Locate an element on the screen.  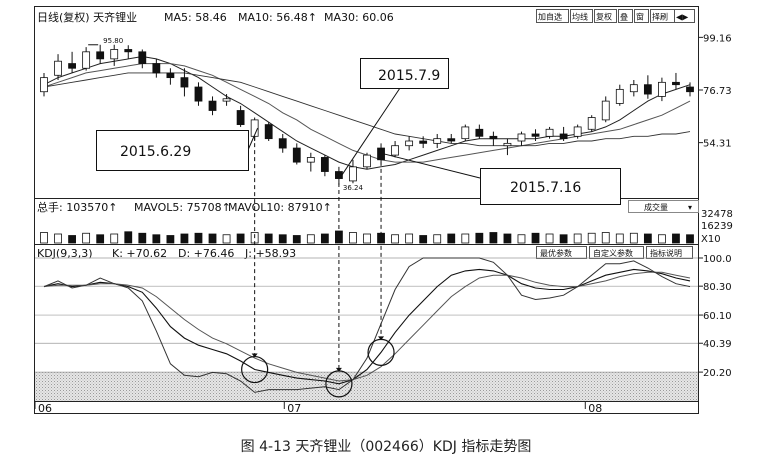
callout-guide-arrowhead is located at coordinates (254, 355).